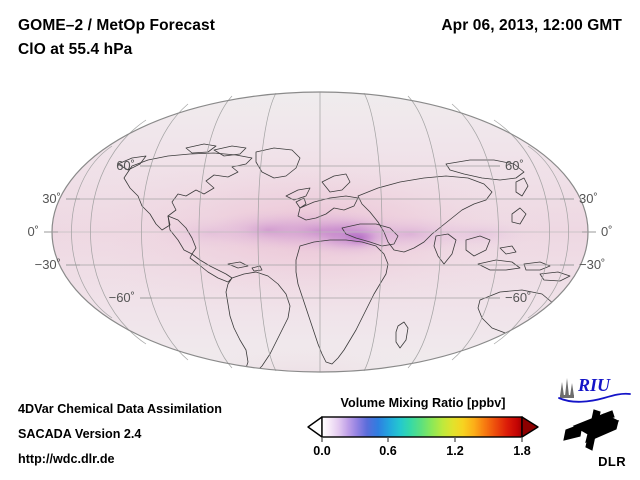 The image size is (640, 480). I want to click on colorbar-gradient, so click(423, 429).